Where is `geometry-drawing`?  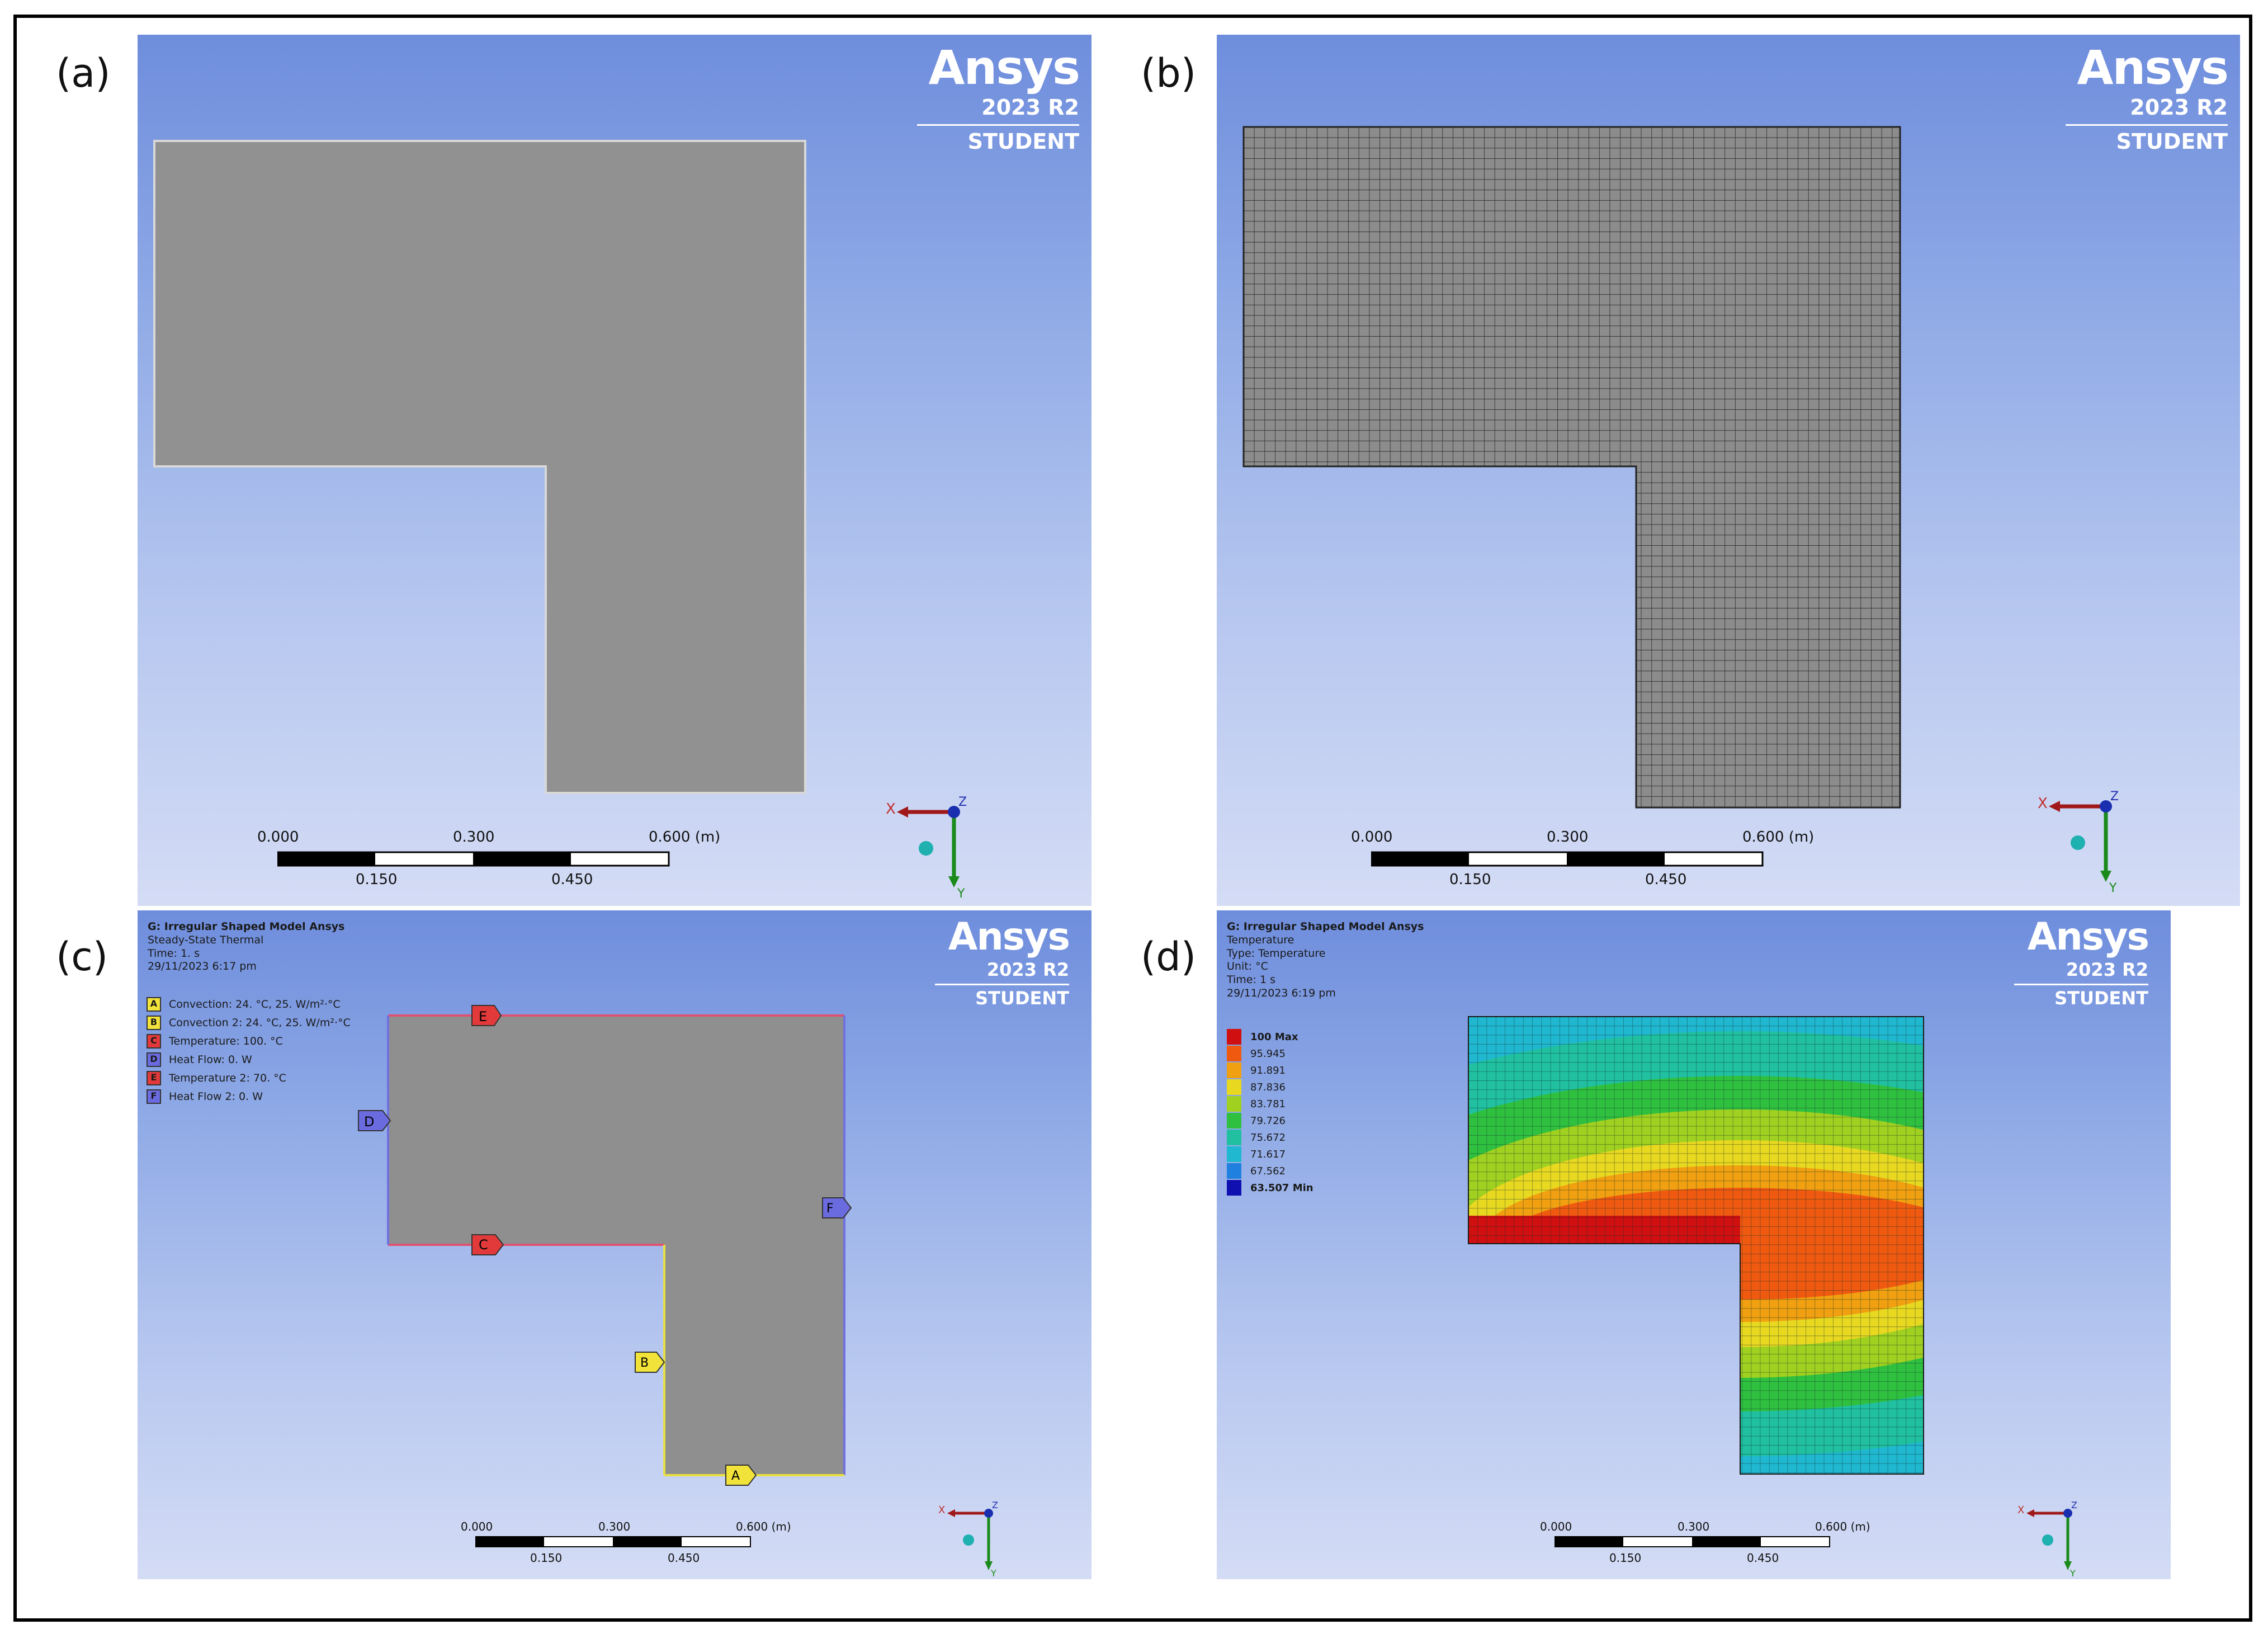
geometry-drawing is located at coordinates (479, 467).